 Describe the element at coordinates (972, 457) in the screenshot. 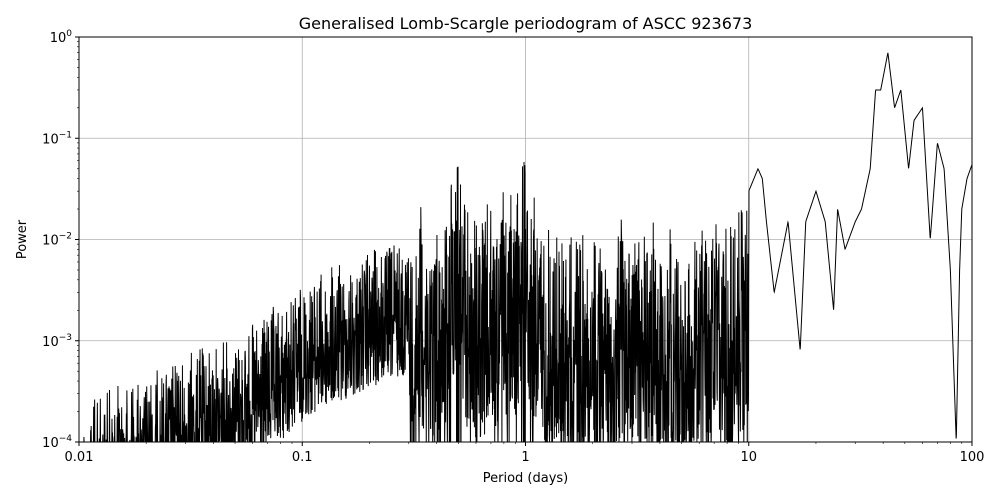

I see `x-tick-label: 100` at that location.